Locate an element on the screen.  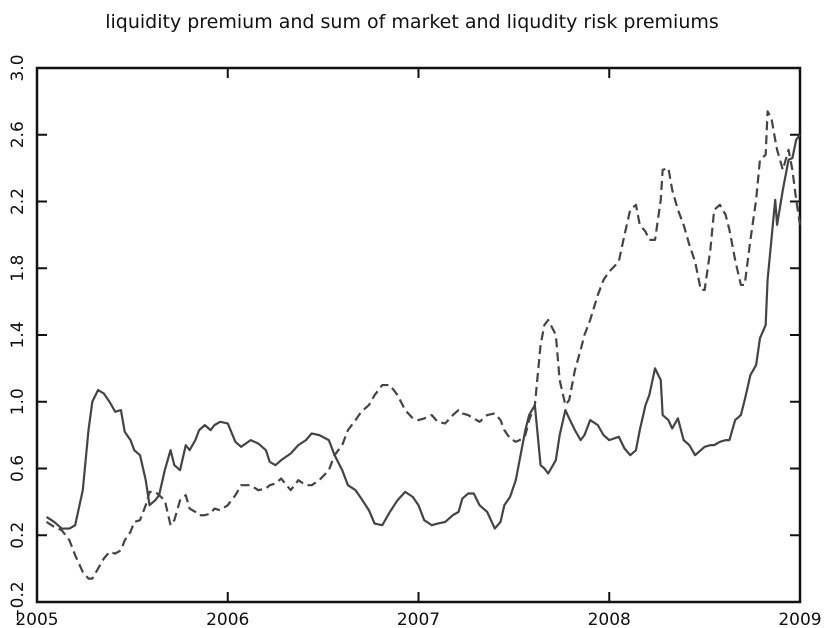
y-tick-label: 0.6 is located at coordinates (18, 468).